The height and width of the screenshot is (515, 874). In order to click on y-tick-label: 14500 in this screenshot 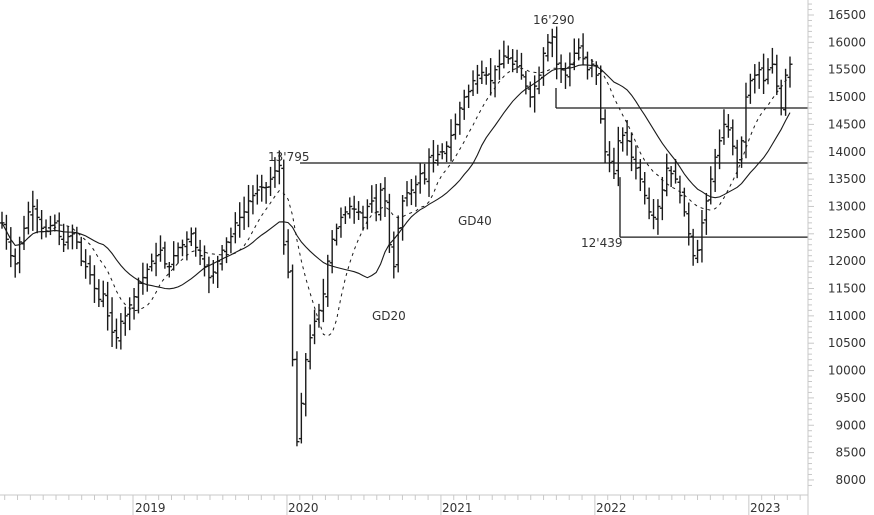, I will do `click(847, 124)`.